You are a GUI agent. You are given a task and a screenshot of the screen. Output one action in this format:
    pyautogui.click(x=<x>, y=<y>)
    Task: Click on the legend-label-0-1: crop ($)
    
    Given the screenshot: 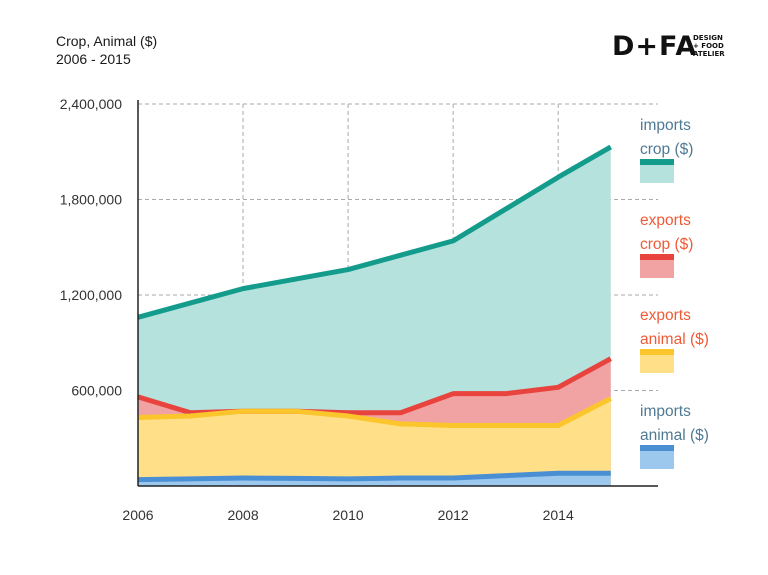 What is the action you would take?
    pyautogui.click(x=666, y=149)
    